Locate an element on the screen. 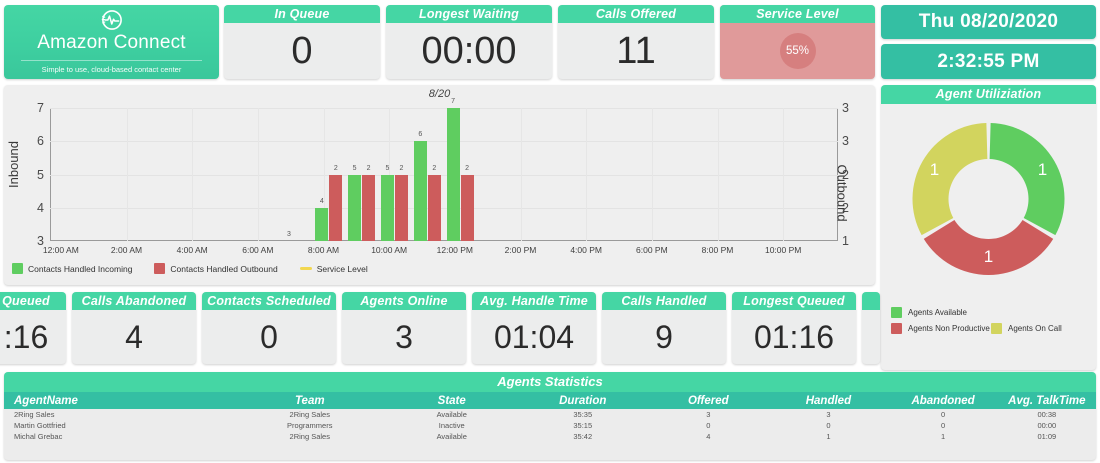 Image resolution: width=1100 pixels, height=463 pixels. legend-item: Service Level is located at coordinates (333, 268).